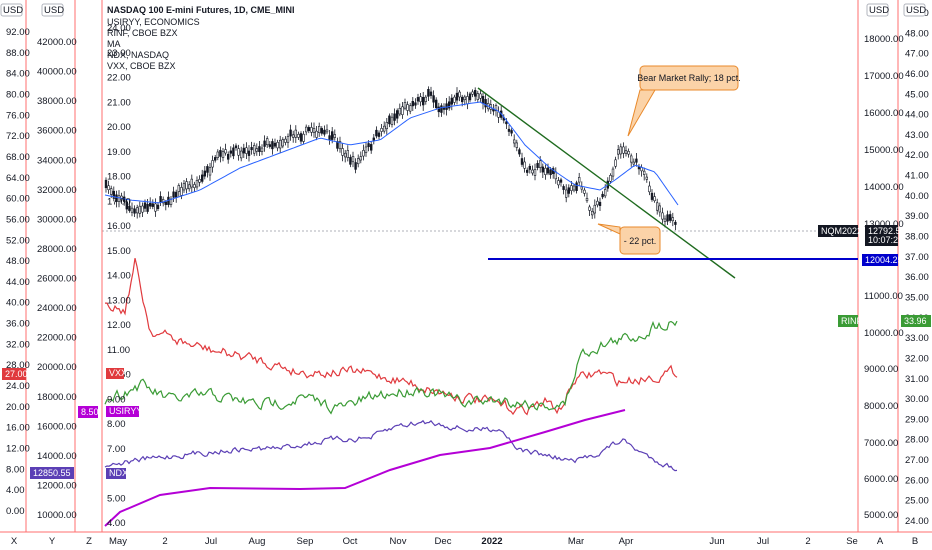 The width and height of the screenshot is (932, 550). Describe the element at coordinates (609, 229) in the screenshot. I see `callout-pointer` at that location.